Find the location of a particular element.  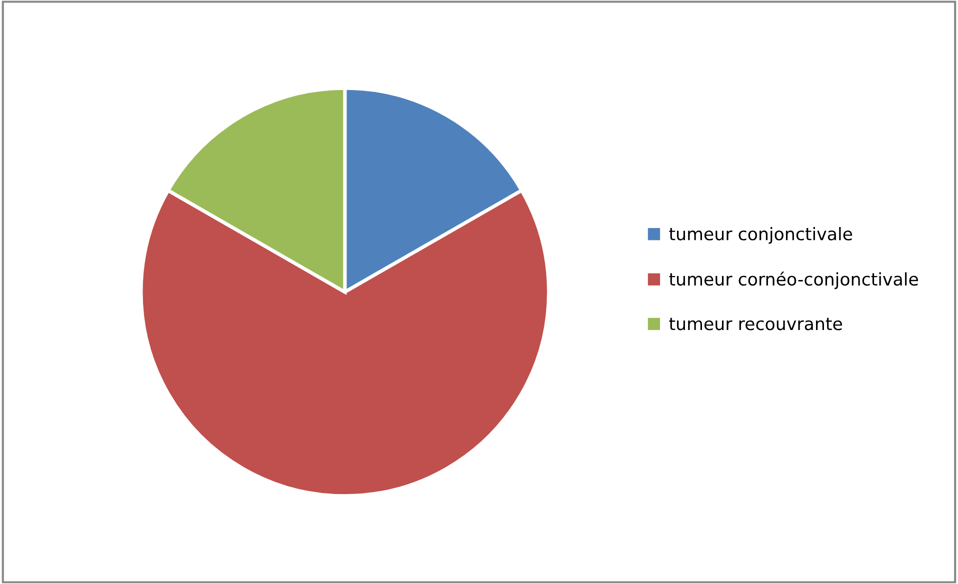

legend-label: tumeur conjonctivale is located at coordinates (760, 235).